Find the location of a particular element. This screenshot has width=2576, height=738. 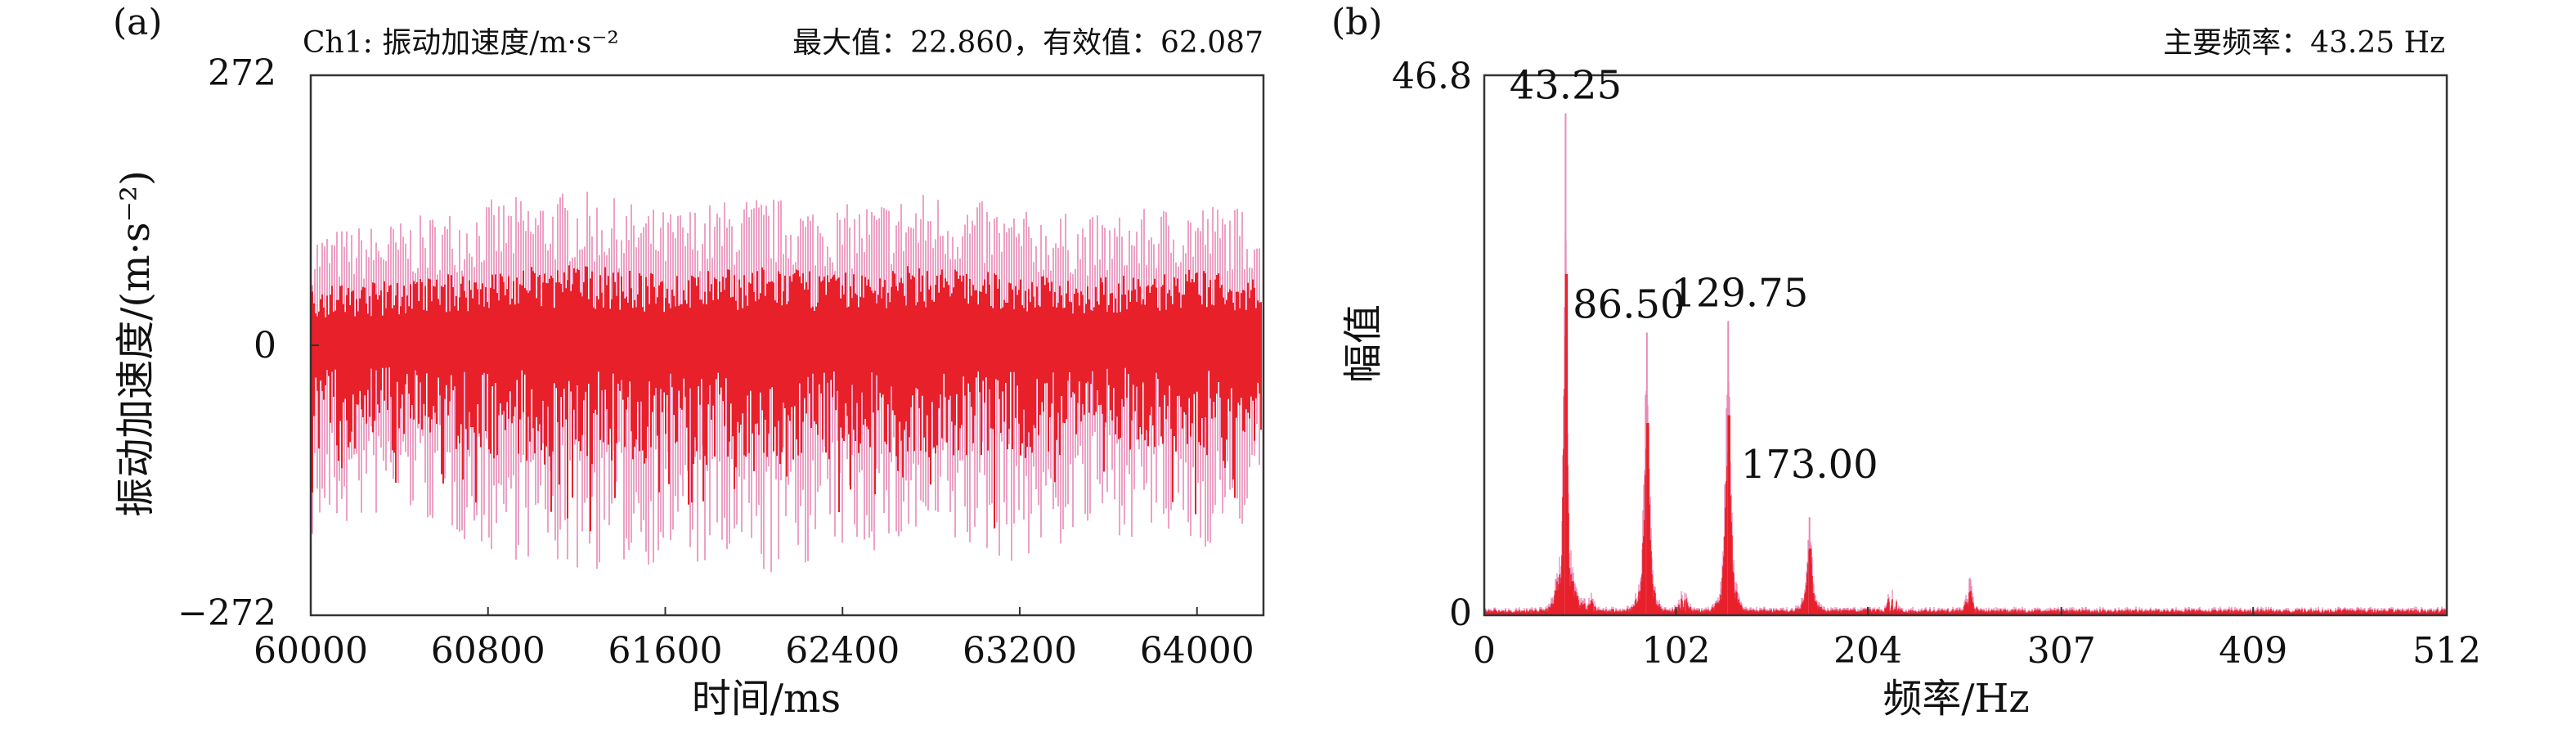

panel-b-x-tick-label: 512 is located at coordinates (2446, 651).